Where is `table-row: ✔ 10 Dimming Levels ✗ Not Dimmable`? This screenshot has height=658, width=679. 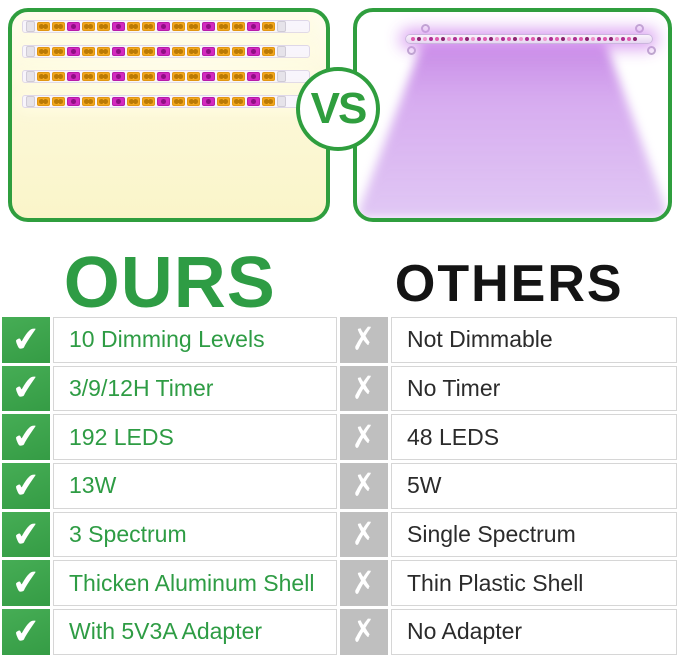
table-row: ✔ 10 Dimming Levels ✗ Not Dimmable is located at coordinates (339, 340).